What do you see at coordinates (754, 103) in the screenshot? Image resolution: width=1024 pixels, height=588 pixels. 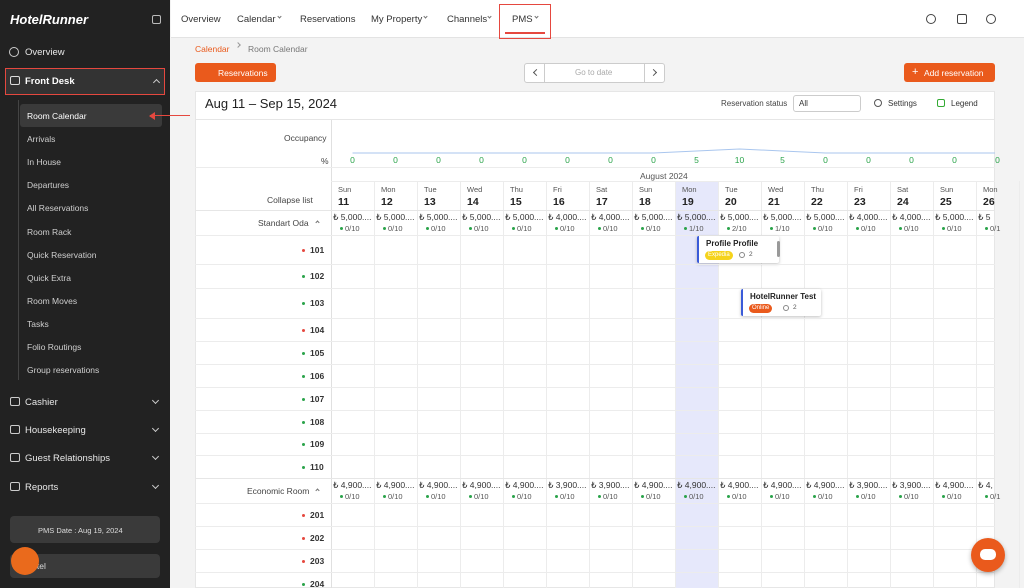 I see `status-label: Reservation status` at bounding box center [754, 103].